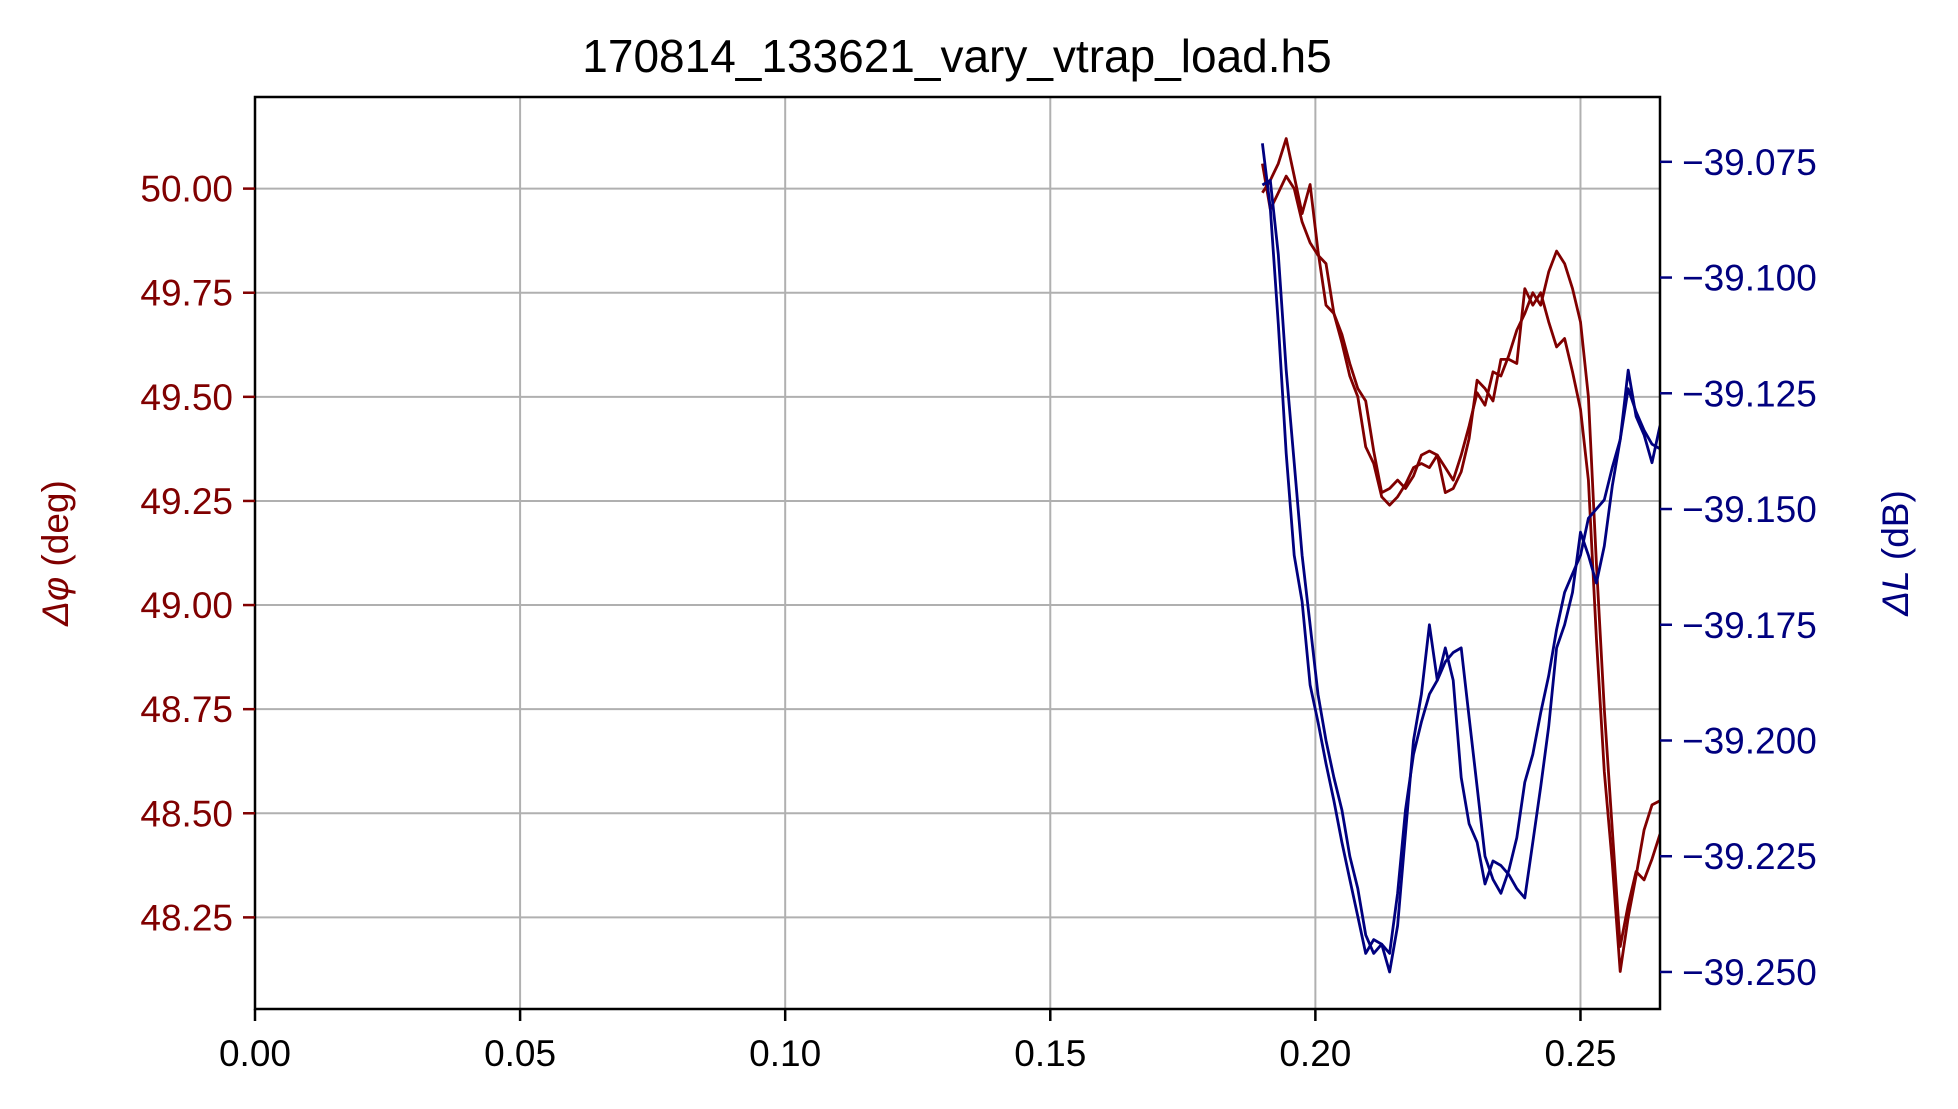  What do you see at coordinates (1895, 593) in the screenshot?
I see `right-axis-symbol: ΔL` at bounding box center [1895, 593].